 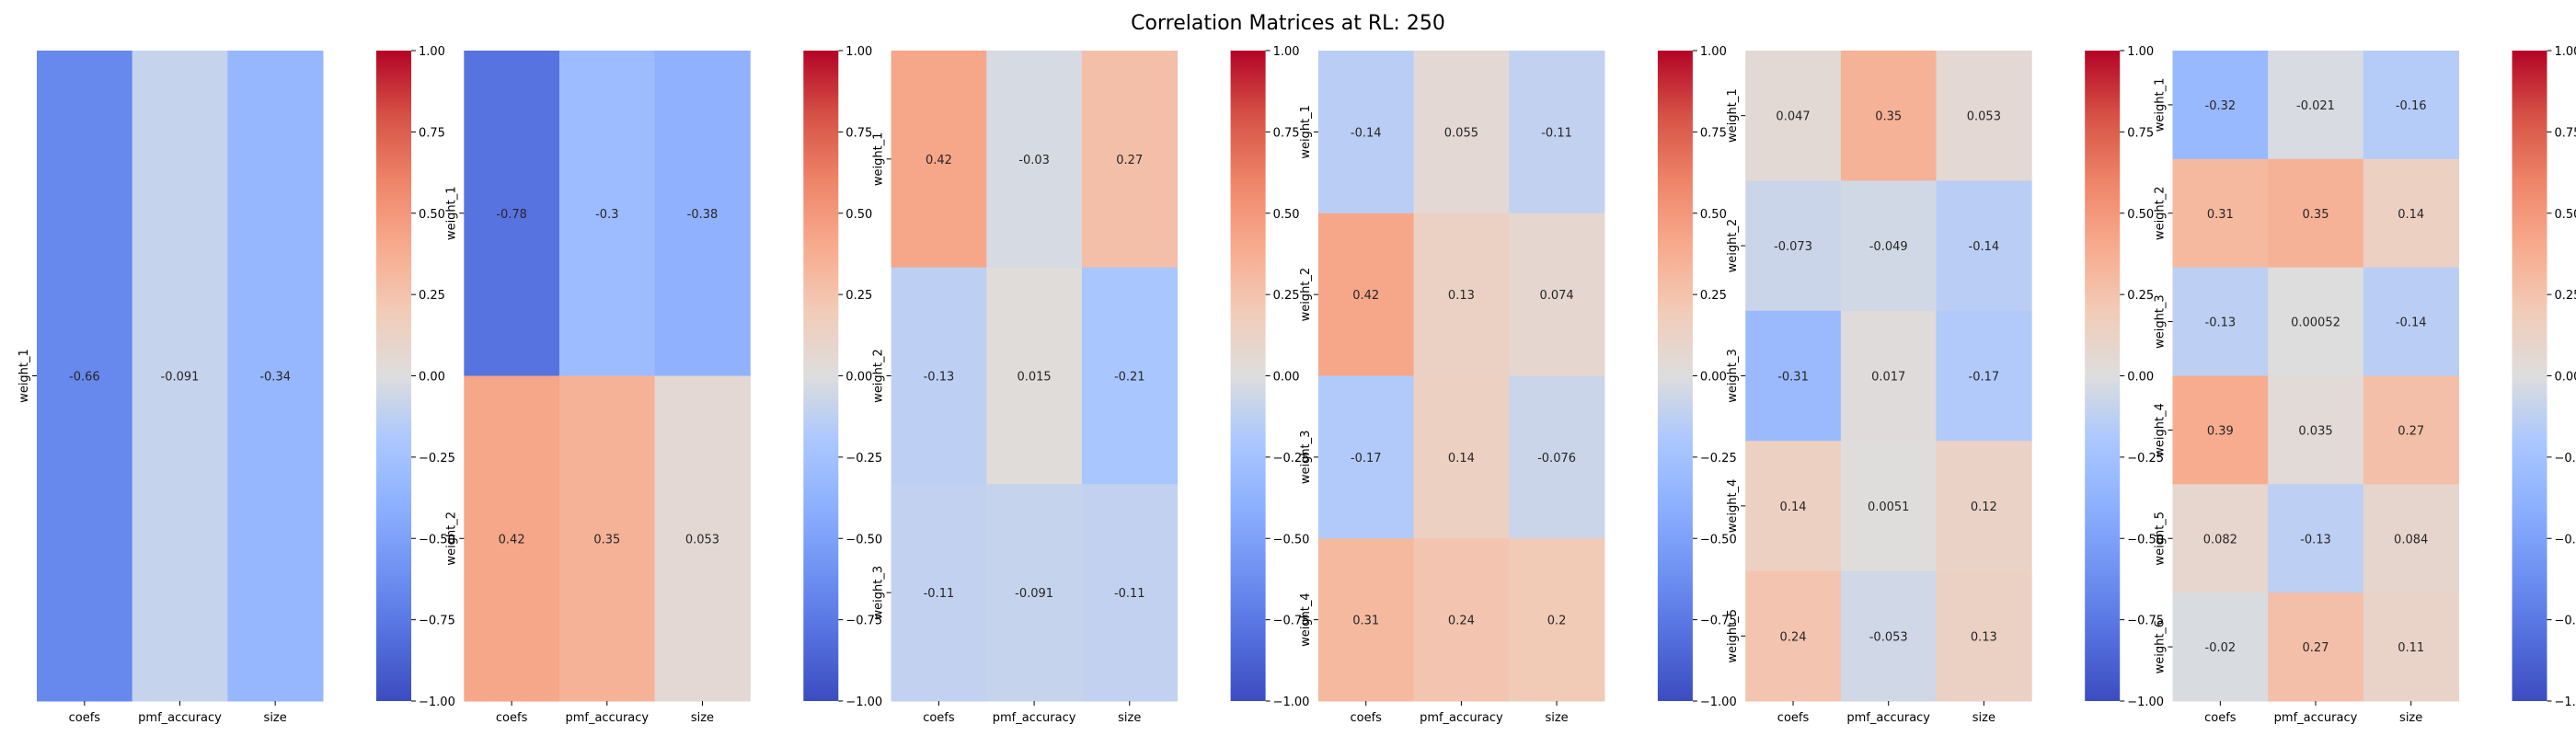 I want to click on y-tick-label: weight_3, so click(x=1306, y=458).